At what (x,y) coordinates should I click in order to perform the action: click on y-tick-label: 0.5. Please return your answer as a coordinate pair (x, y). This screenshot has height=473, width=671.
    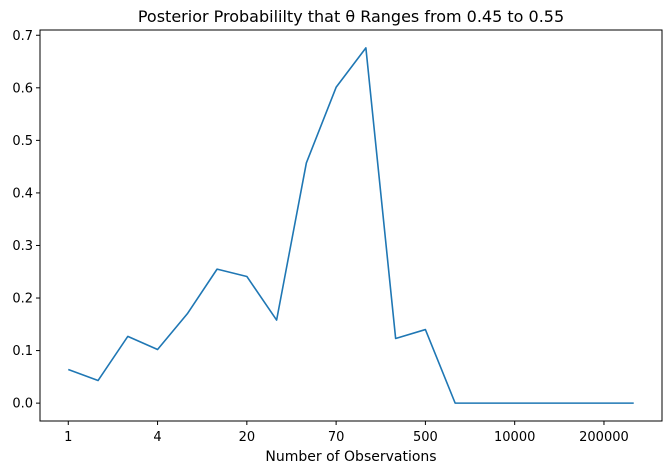
    Looking at the image, I should click on (22, 141).